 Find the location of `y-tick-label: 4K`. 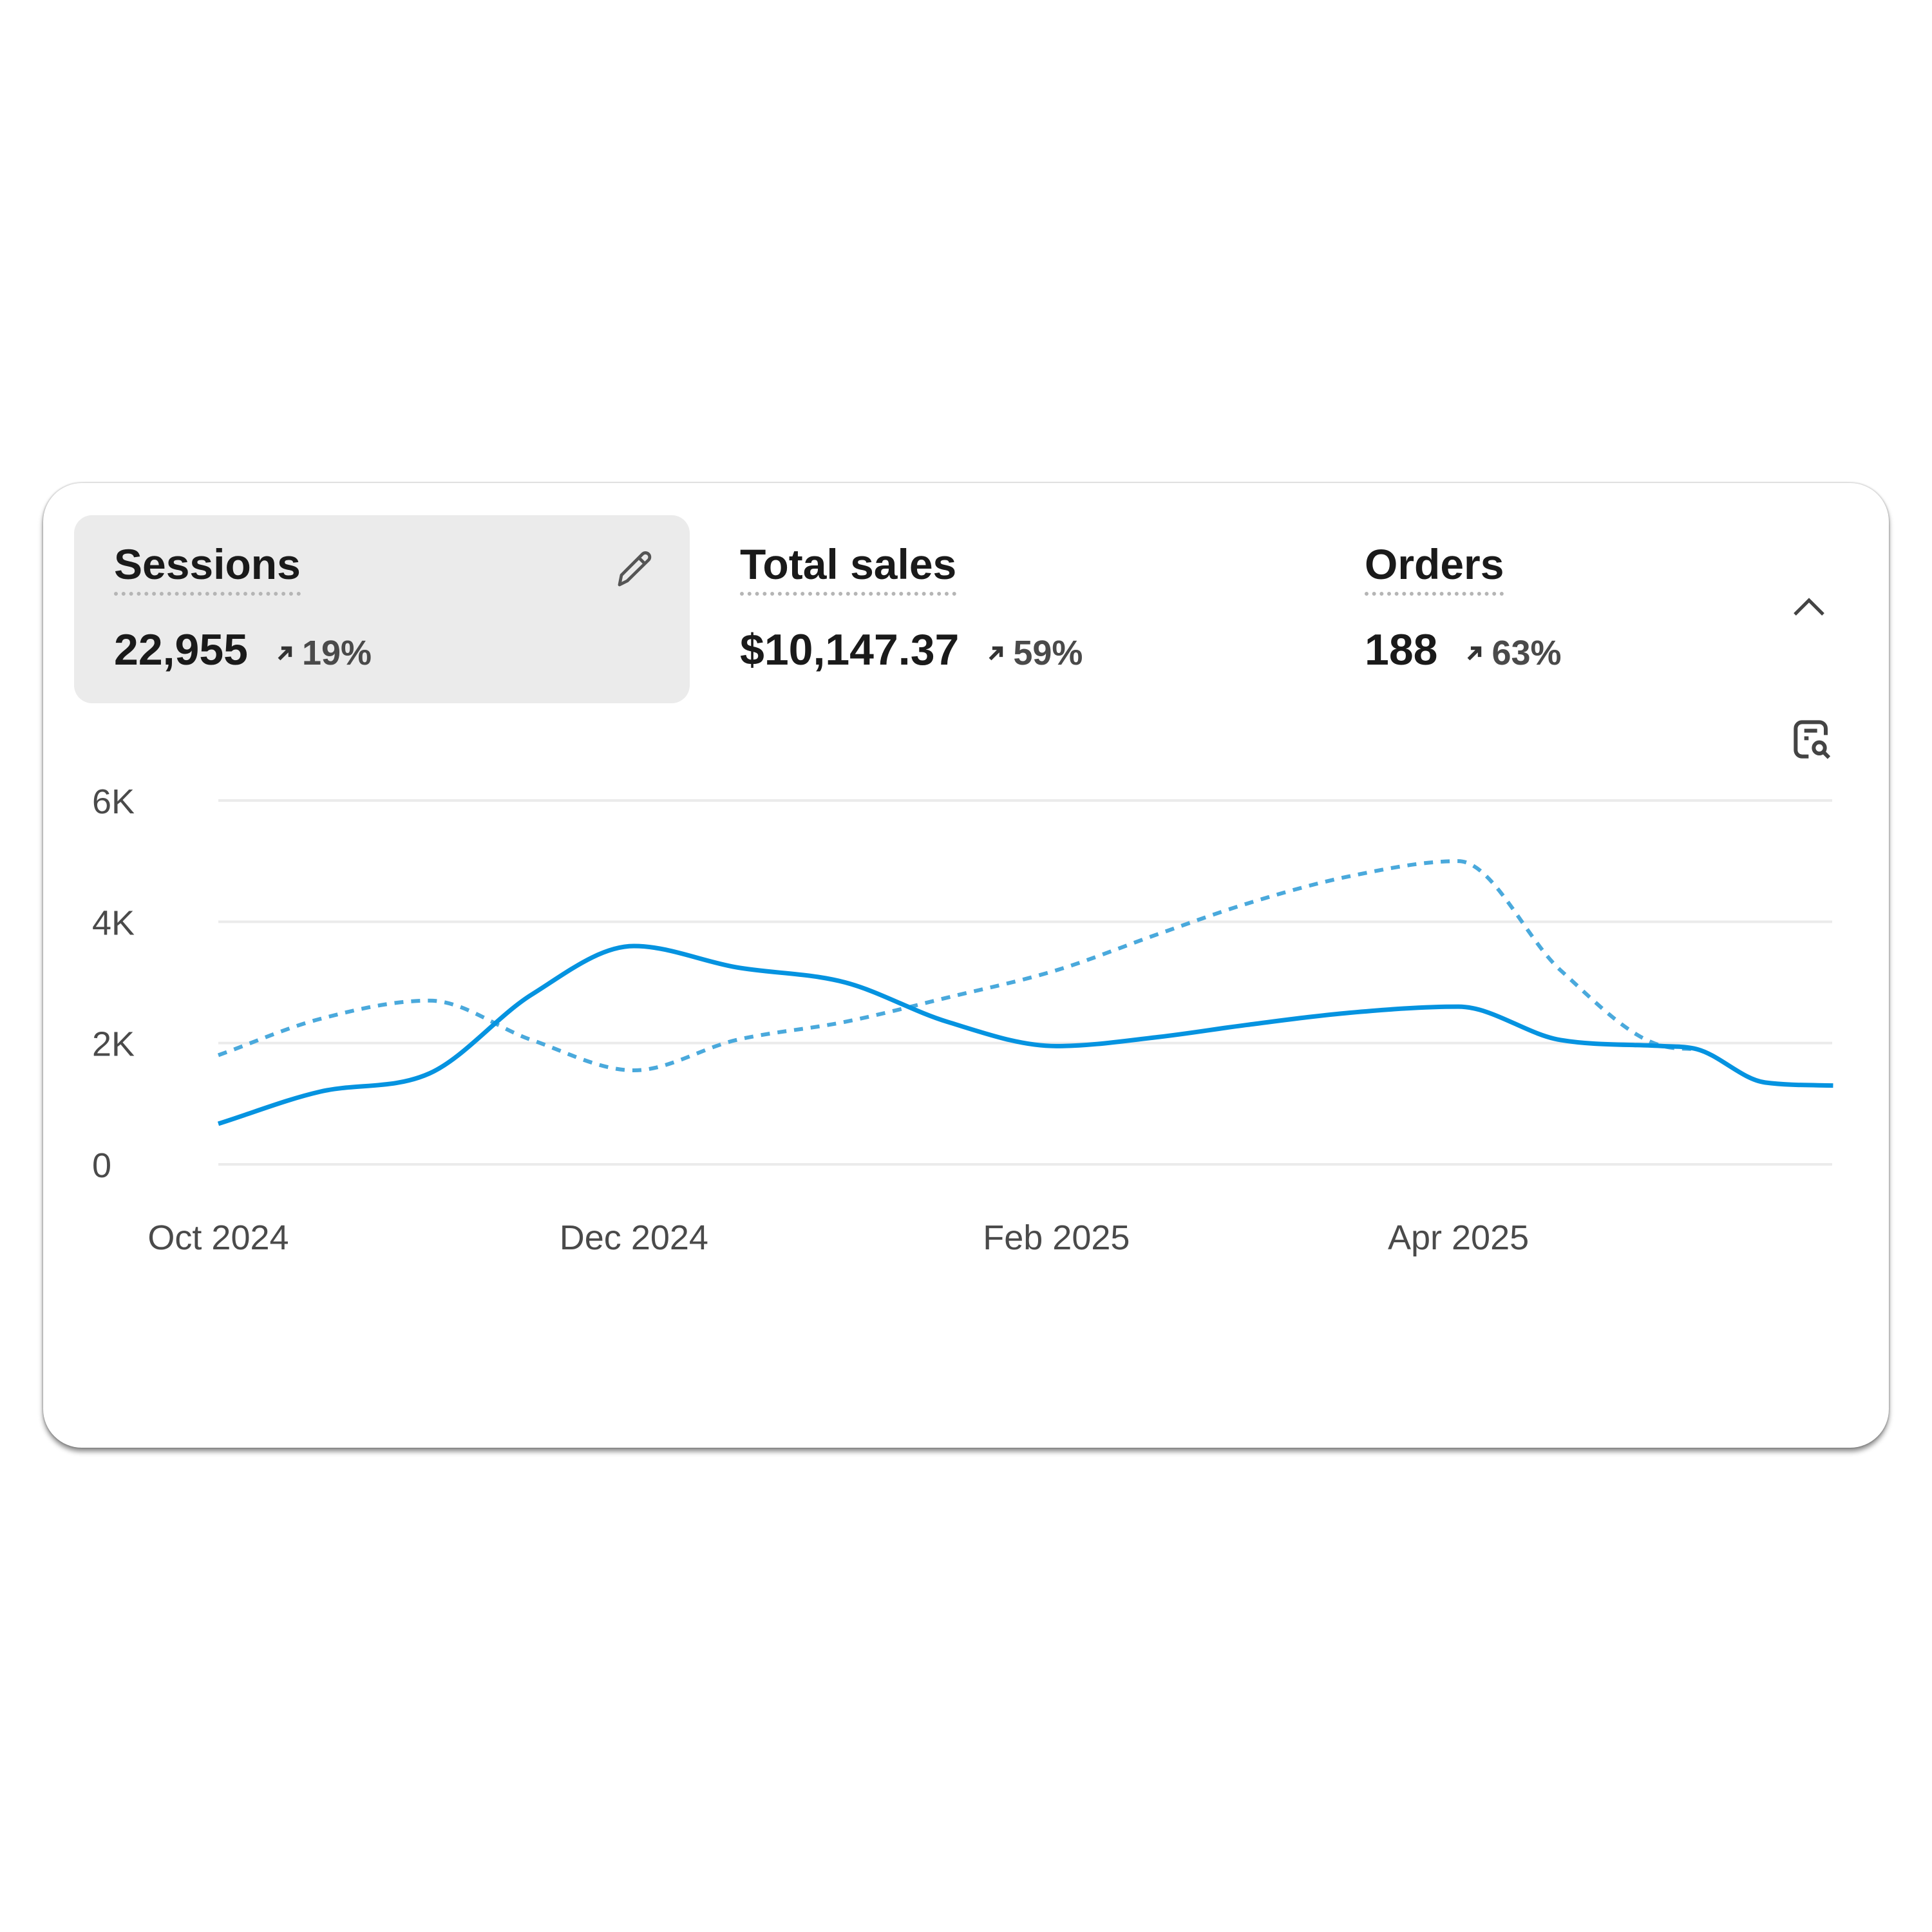

y-tick-label: 4K is located at coordinates (113, 923).